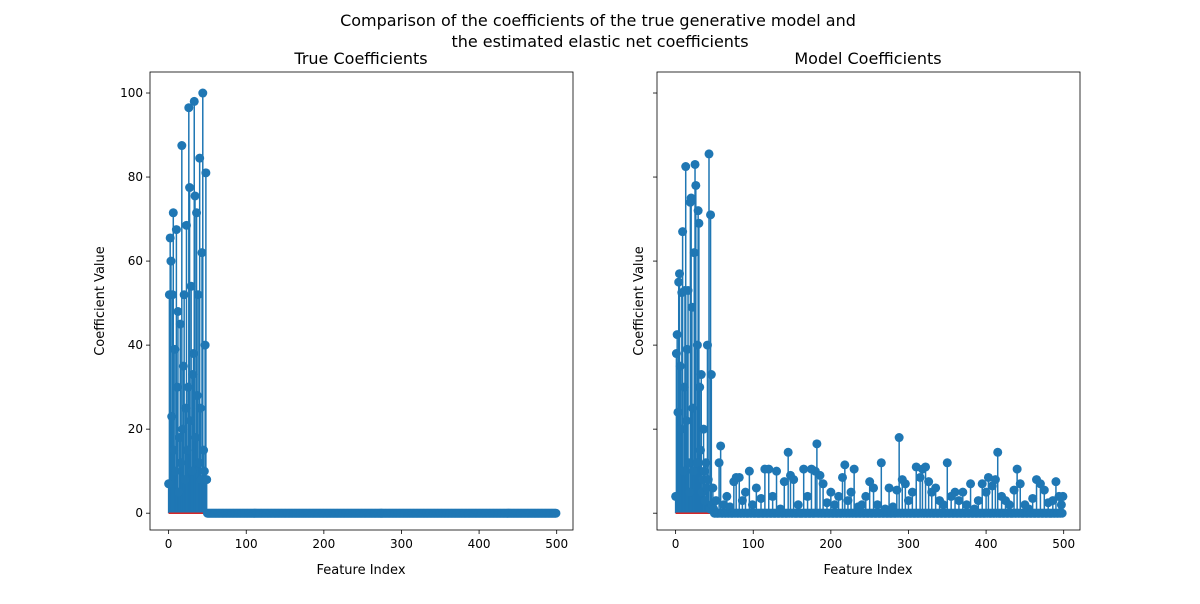  Describe the element at coordinates (830, 544) in the screenshot. I see `x-tick-label: 200` at that location.